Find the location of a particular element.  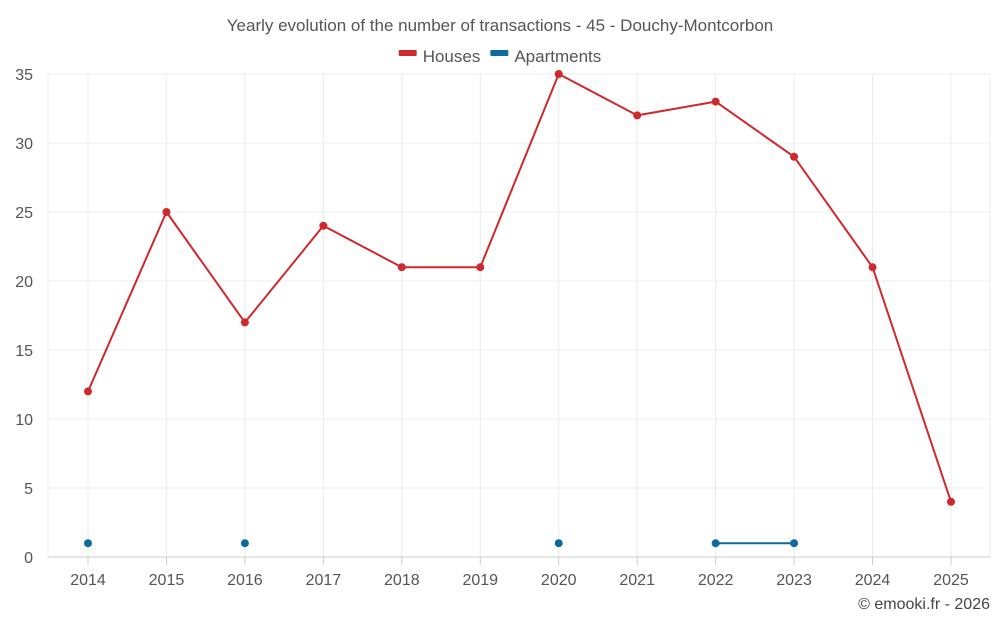

x-tick-label: 2021 is located at coordinates (637, 580).